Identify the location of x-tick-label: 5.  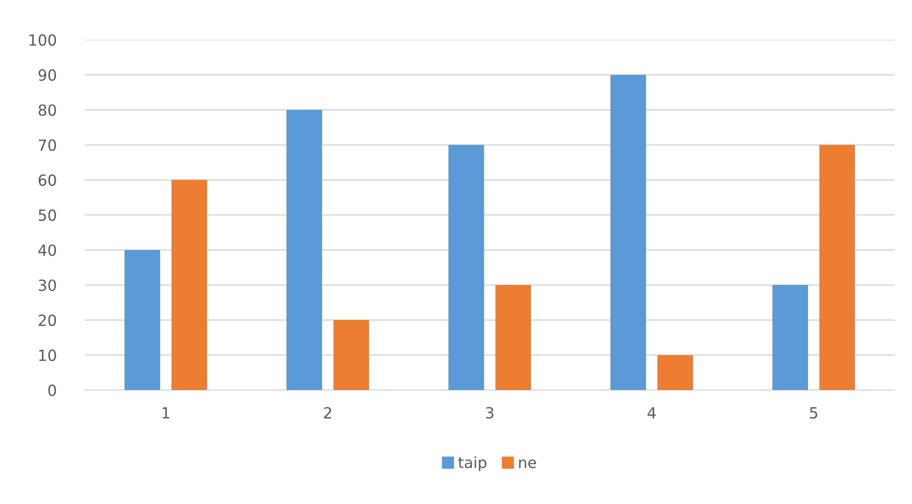
(814, 413).